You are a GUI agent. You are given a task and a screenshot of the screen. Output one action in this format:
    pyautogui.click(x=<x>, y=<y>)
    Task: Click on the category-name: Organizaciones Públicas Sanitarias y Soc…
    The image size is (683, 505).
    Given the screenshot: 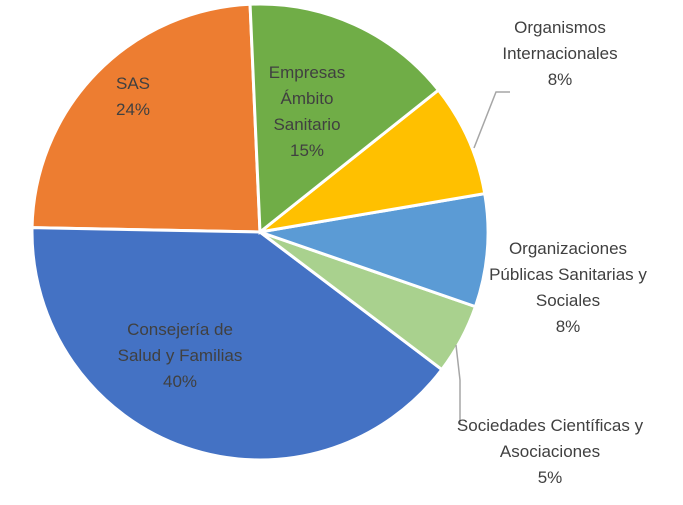 What is the action you would take?
    pyautogui.click(x=568, y=274)
    